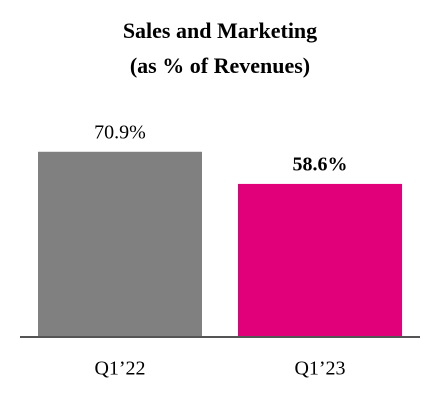 The width and height of the screenshot is (440, 400). What do you see at coordinates (220, 30) in the screenshot?
I see `chart-title: Sales and Marketing` at bounding box center [220, 30].